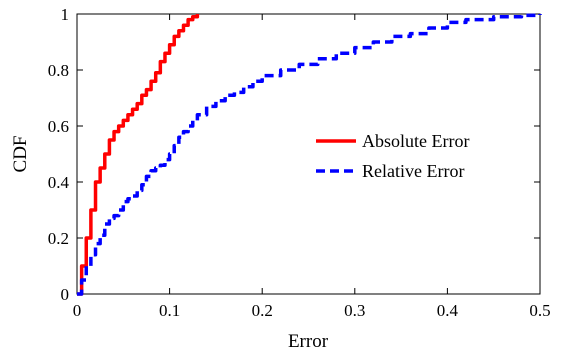 The width and height of the screenshot is (563, 353). I want to click on legend-label: Absolute Error, so click(415, 141).